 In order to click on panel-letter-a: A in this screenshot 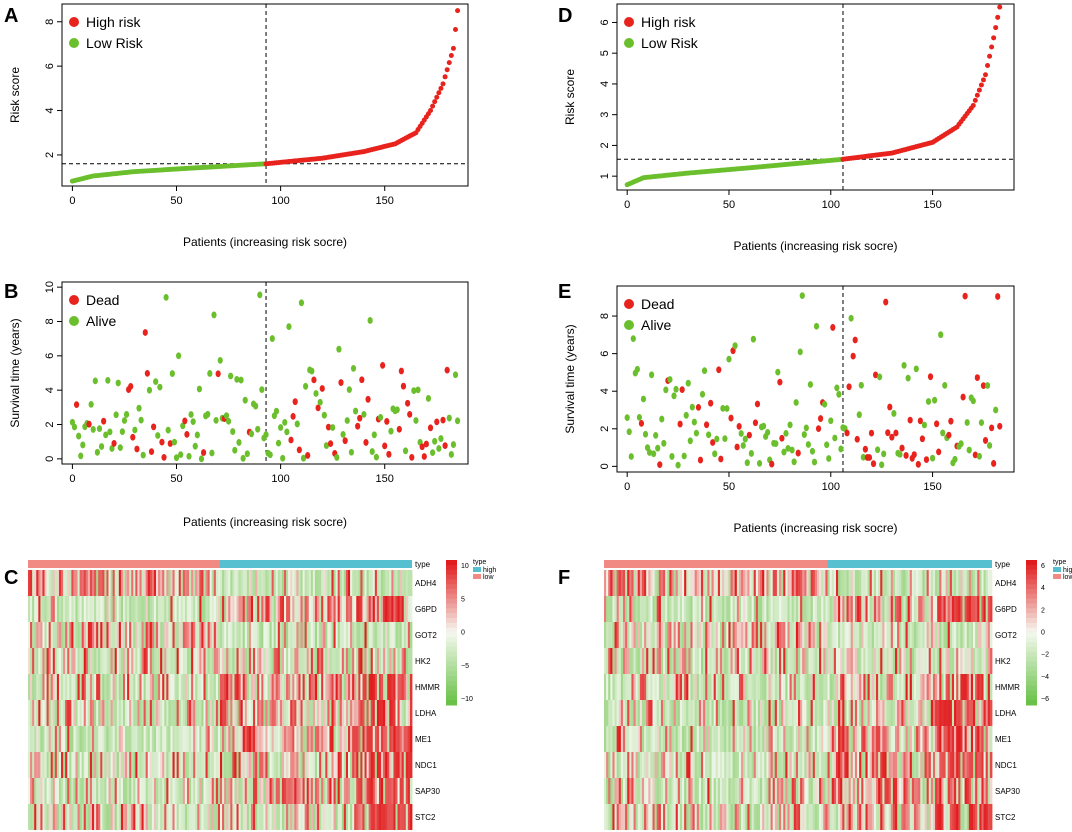, I will do `click(11, 16)`.